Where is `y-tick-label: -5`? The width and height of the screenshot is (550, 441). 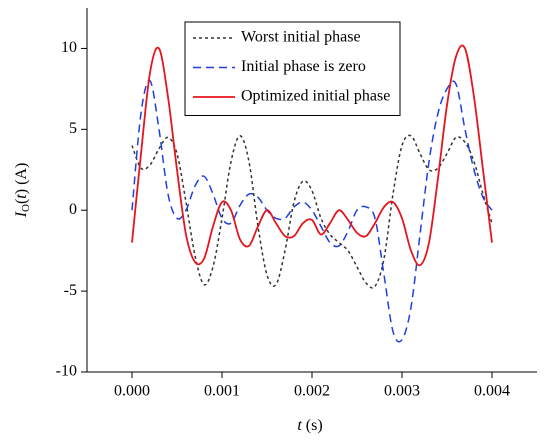 y-tick-label: -5 is located at coordinates (70, 290).